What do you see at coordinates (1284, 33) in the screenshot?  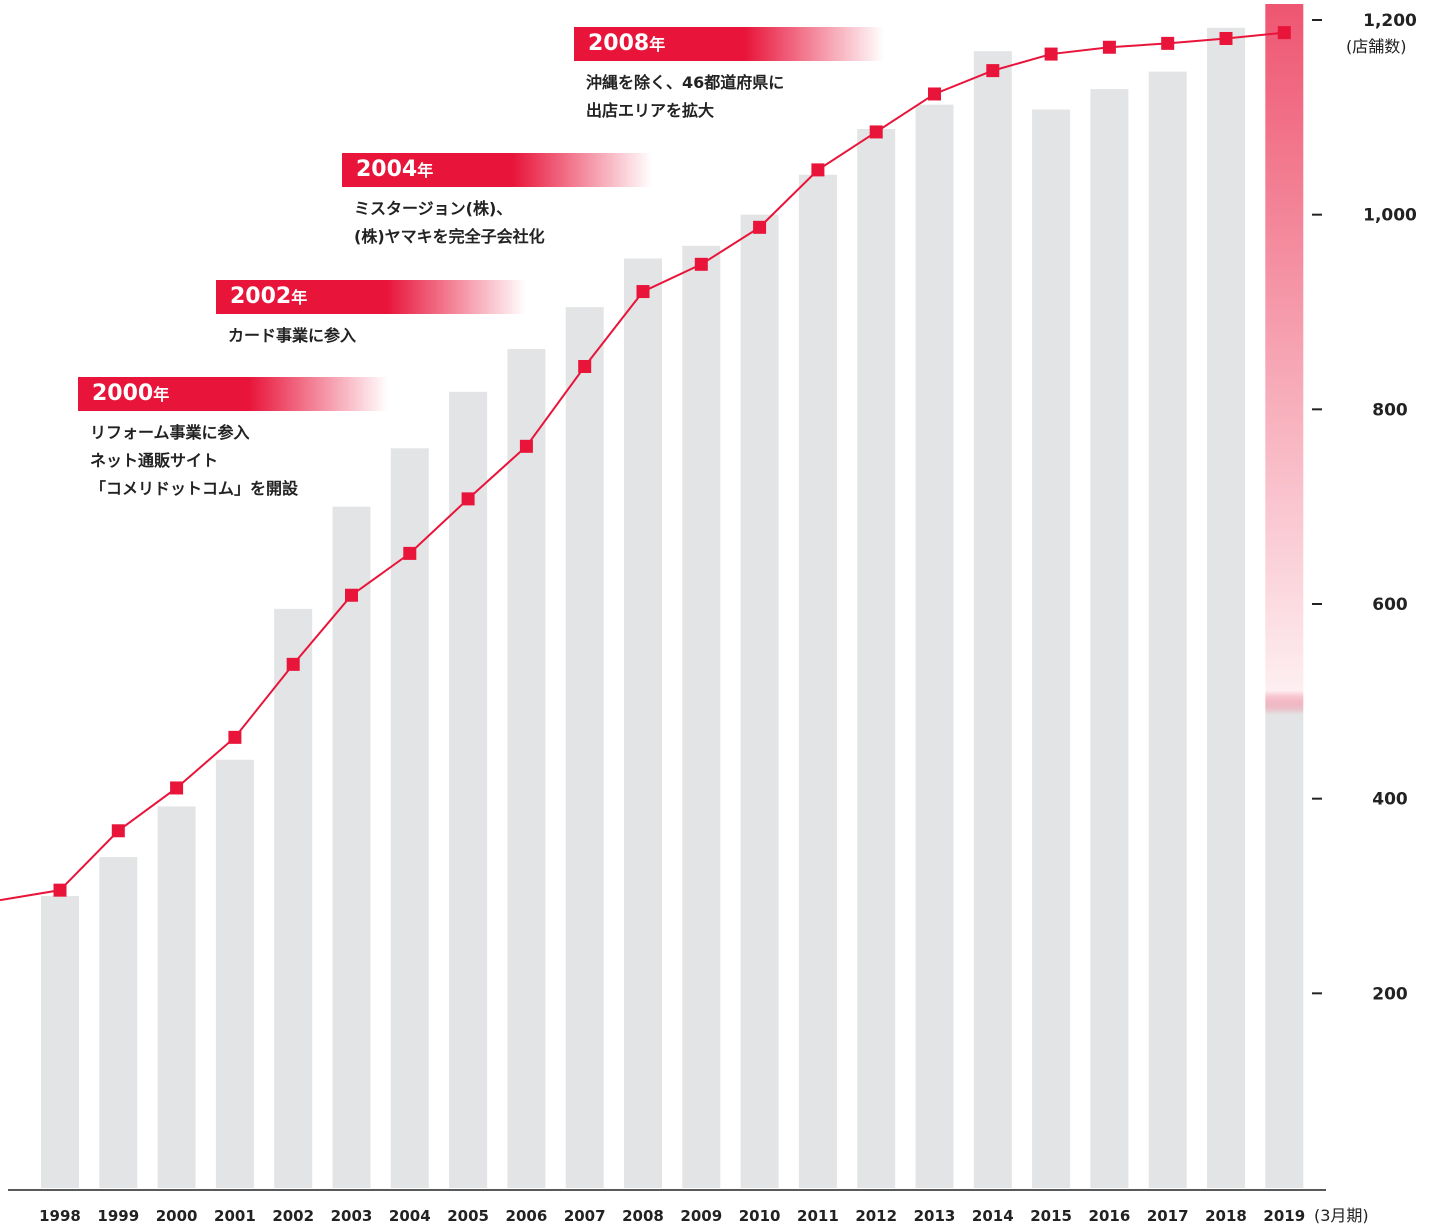 I see `line-marker-2019` at bounding box center [1284, 33].